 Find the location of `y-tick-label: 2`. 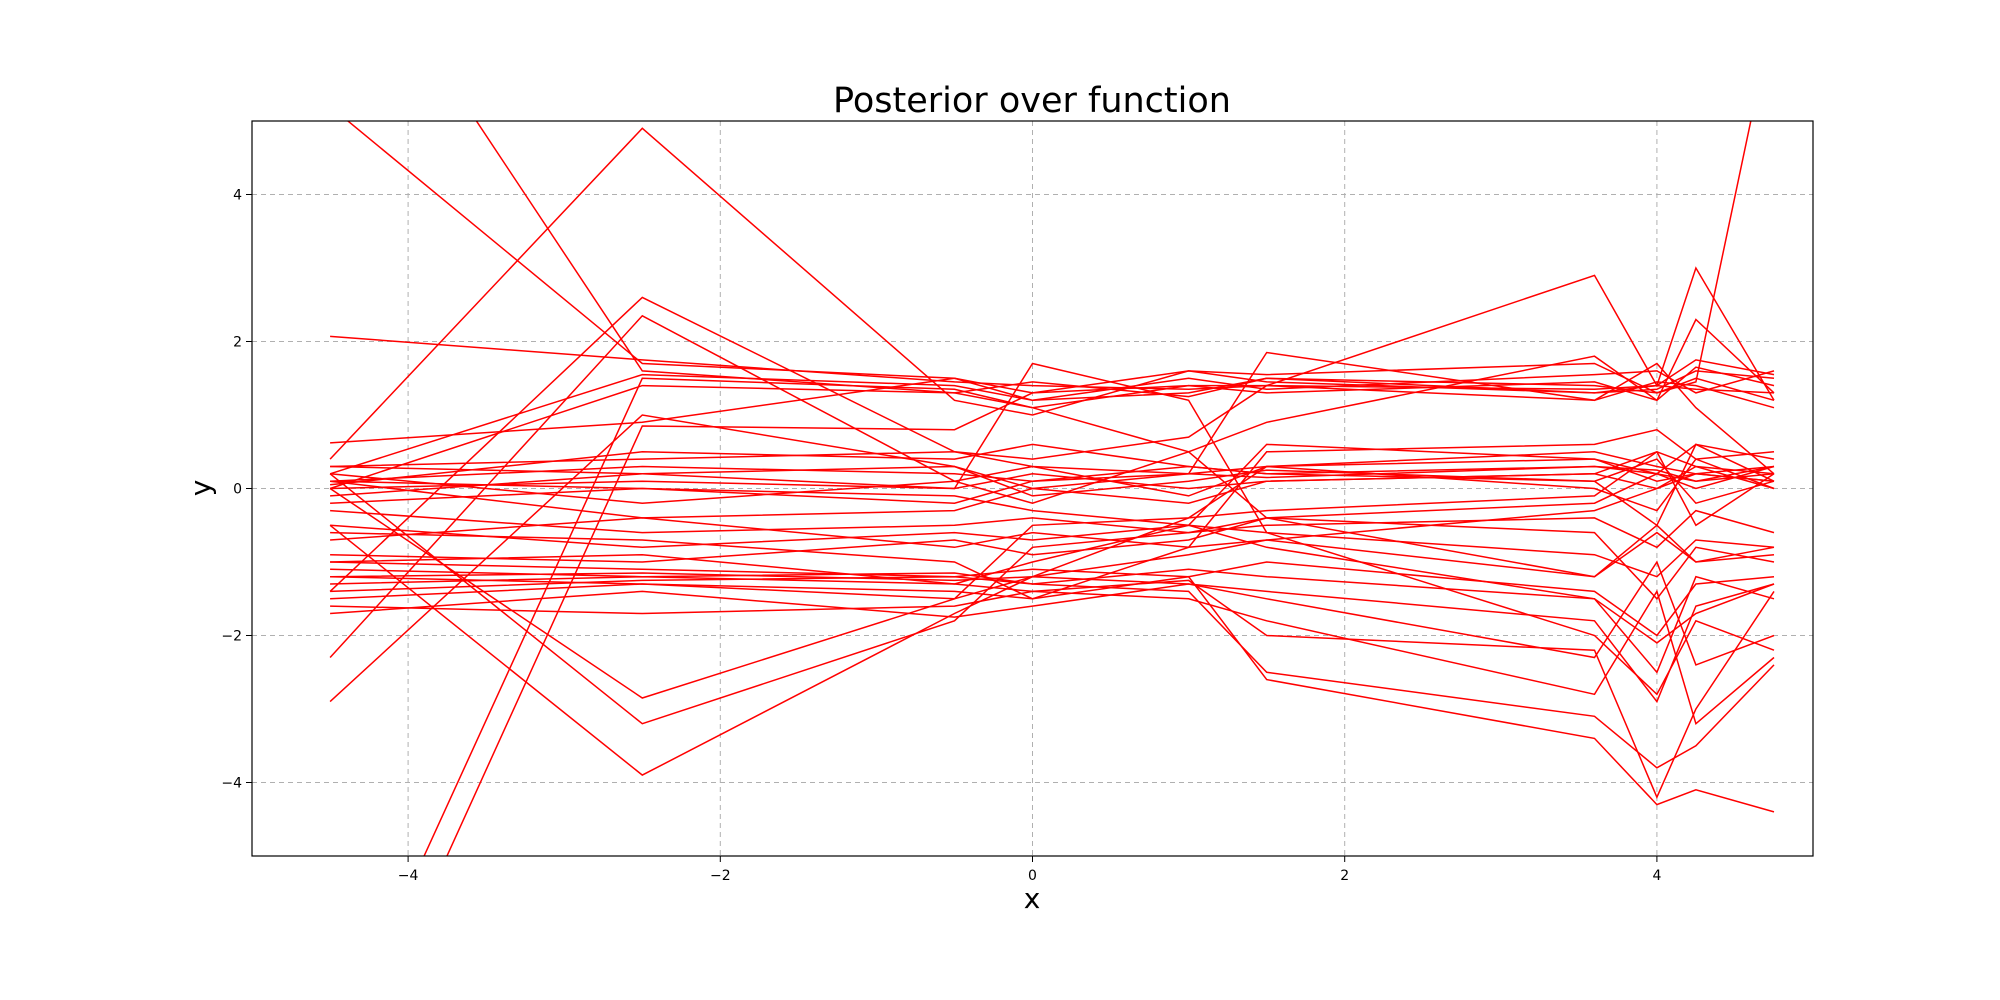

y-tick-label: 2 is located at coordinates (237, 343).